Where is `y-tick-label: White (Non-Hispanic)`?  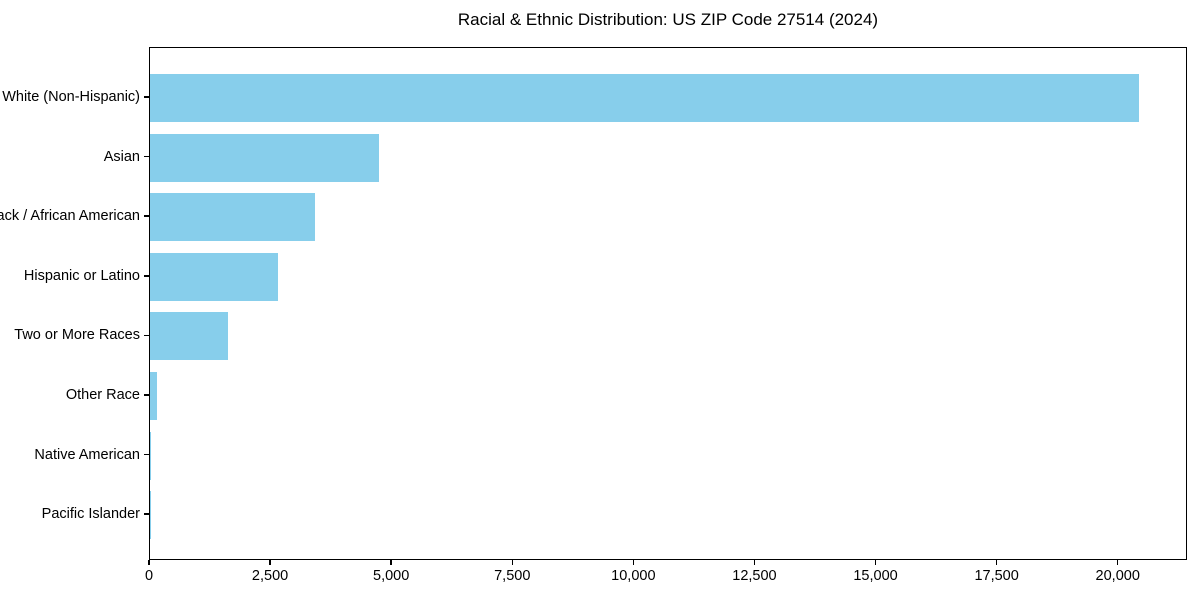
y-tick-label: White (Non-Hispanic) is located at coordinates (71, 97).